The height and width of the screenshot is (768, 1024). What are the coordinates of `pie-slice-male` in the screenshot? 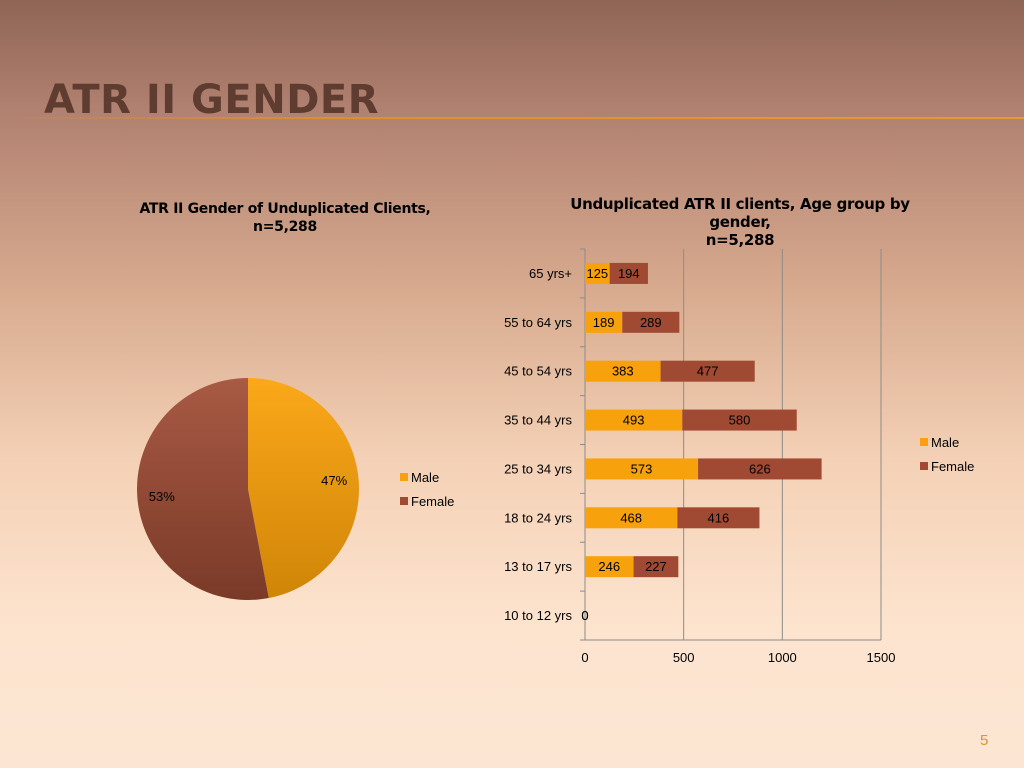 It's located at (304, 488).